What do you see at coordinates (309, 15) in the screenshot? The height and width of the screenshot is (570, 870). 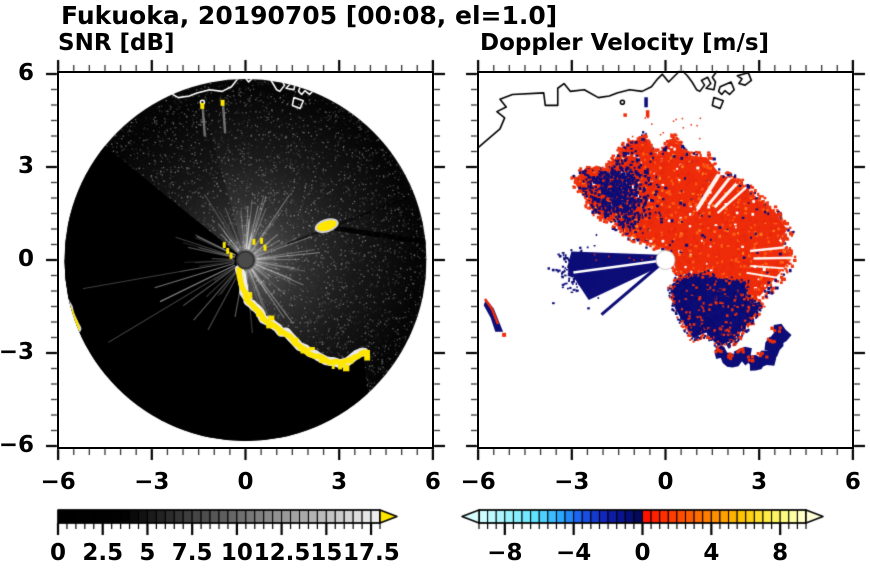 I see `figure-title: Fukuoka, 20190705 [00:08, el=1.0]` at bounding box center [309, 15].